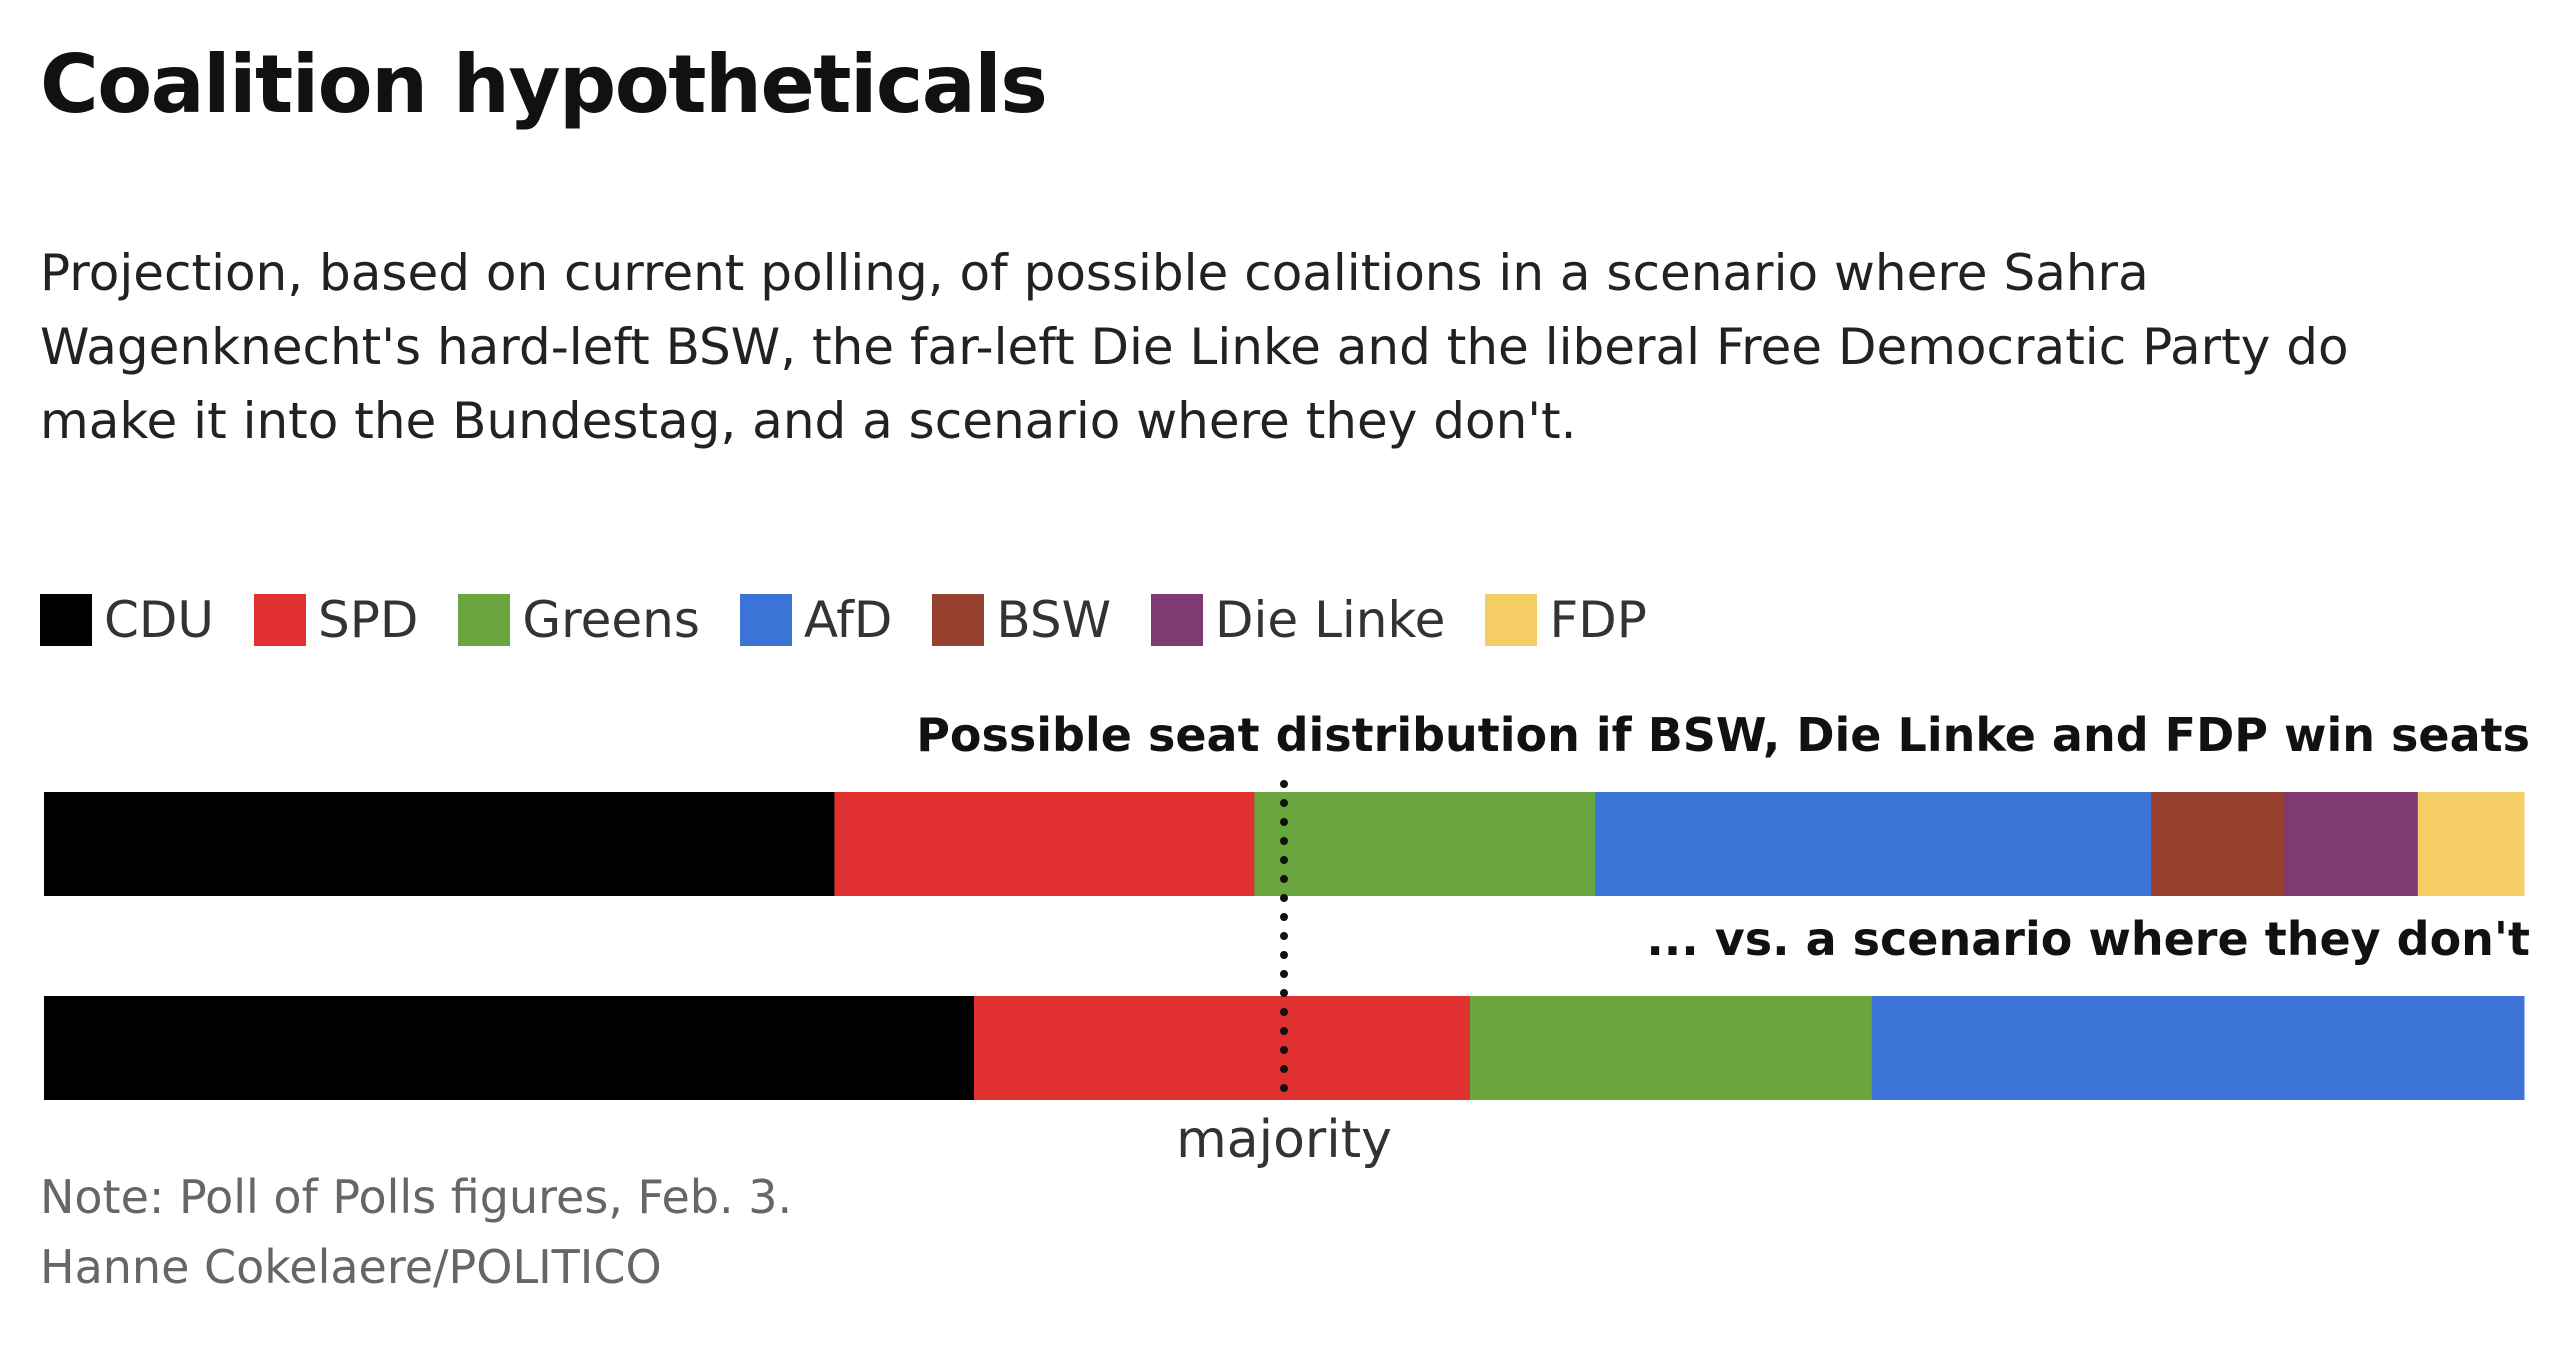 The image size is (2560, 1372). Describe the element at coordinates (351, 1267) in the screenshot. I see `credit: Hanne Cokelaere/POLITICO` at that location.